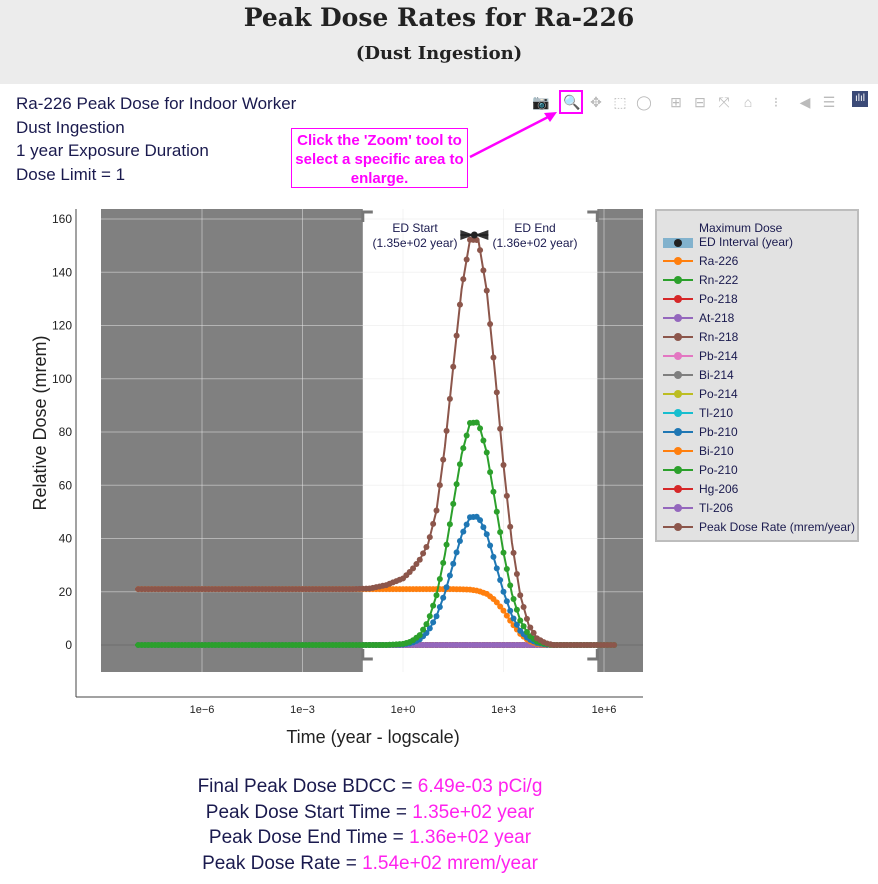 The width and height of the screenshot is (878, 884). I want to click on legend-label: Po-218, so click(718, 299).